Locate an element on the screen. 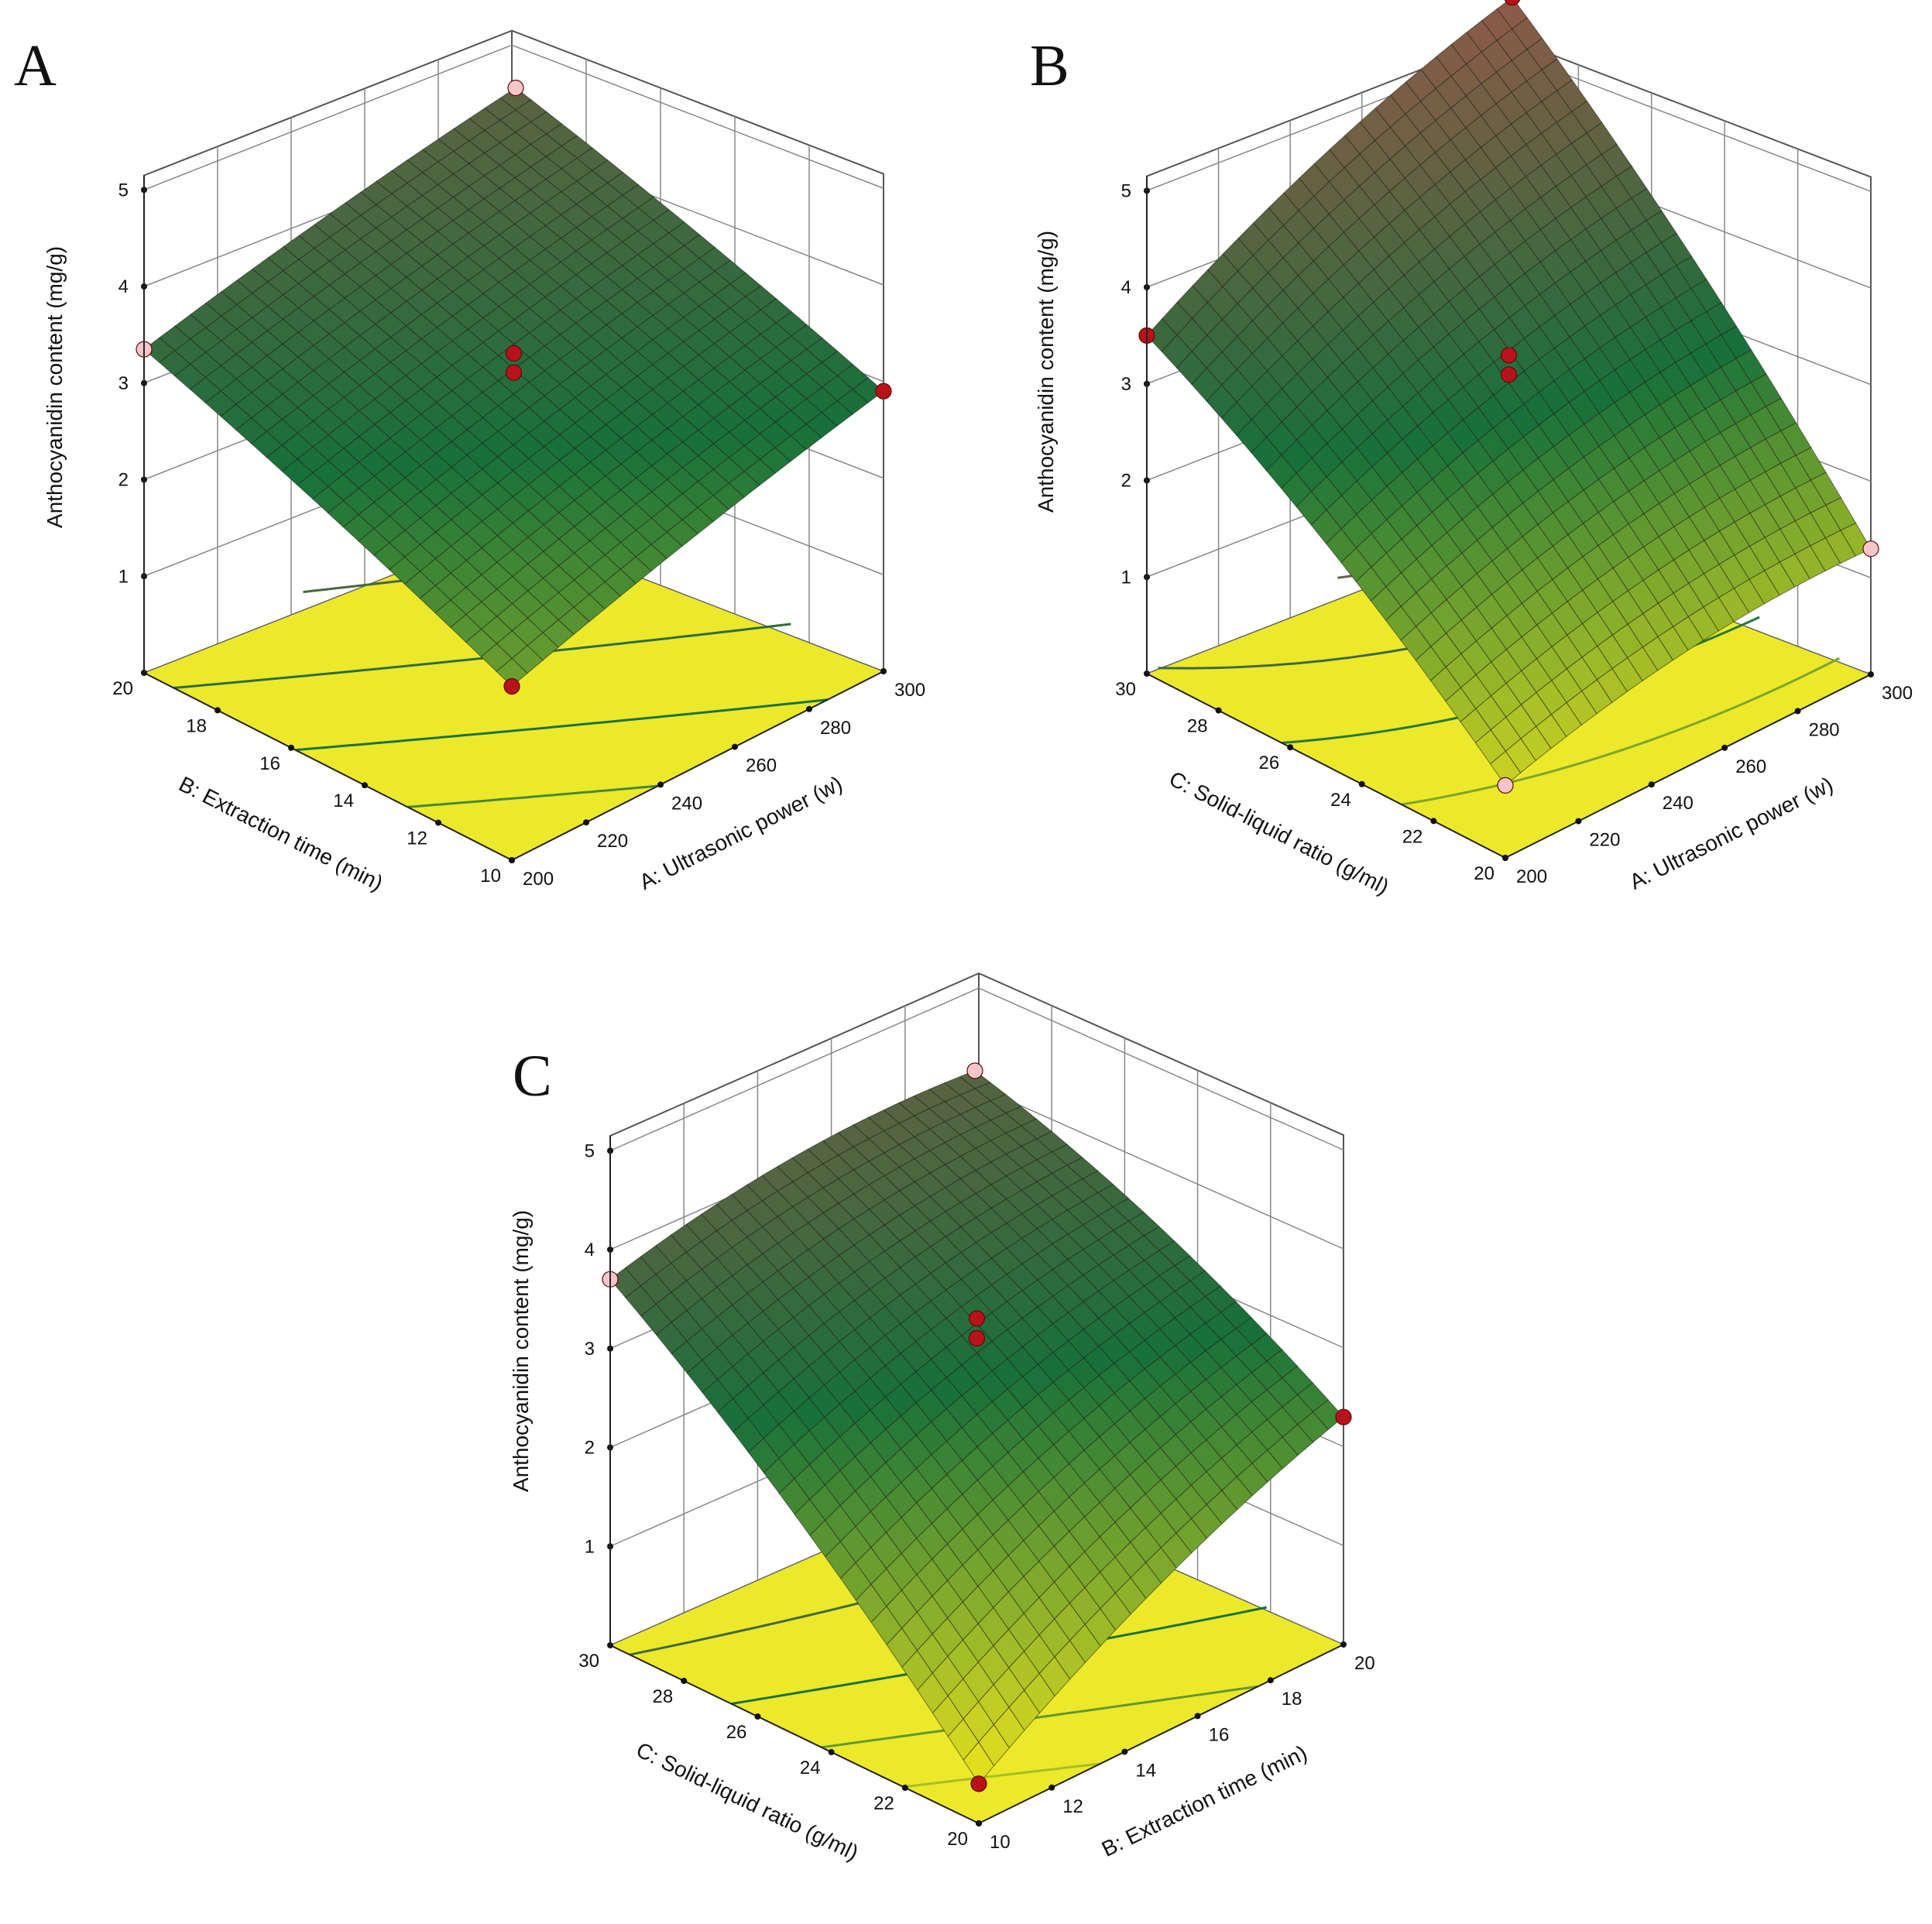 Image resolution: width=1932 pixels, height=1924 pixels. x-tick-label: 16 is located at coordinates (1219, 1735).